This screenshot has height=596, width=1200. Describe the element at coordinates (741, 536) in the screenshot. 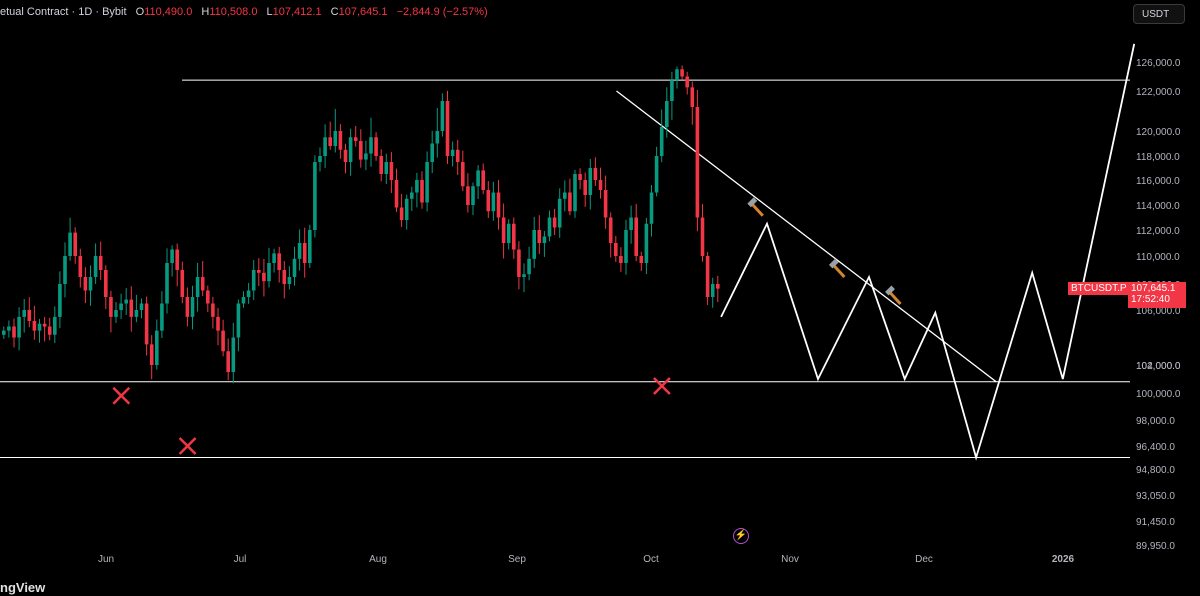

I see `lightning-icon: ⚡` at that location.